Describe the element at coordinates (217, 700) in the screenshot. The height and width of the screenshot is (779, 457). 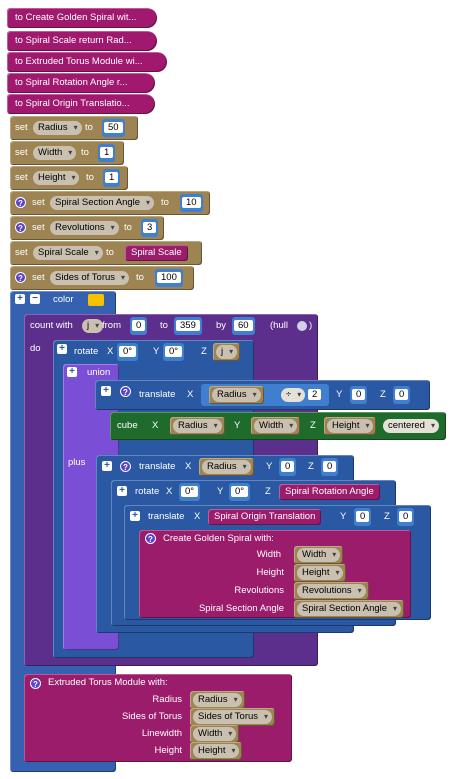
I see `param-variable-dropdown: Radius` at that location.